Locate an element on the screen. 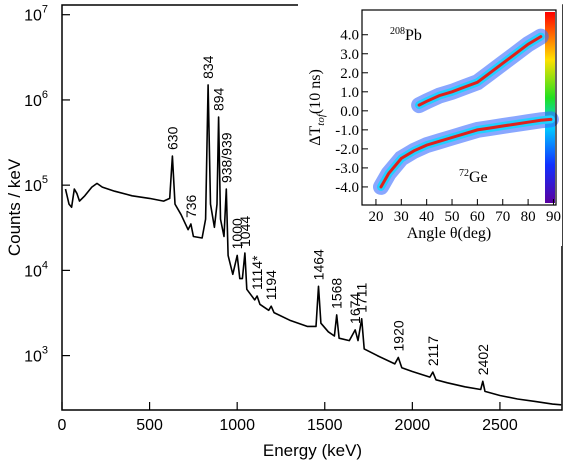 The height and width of the screenshot is (468, 564). y-tick-label: 0.0 is located at coordinates (349, 112).